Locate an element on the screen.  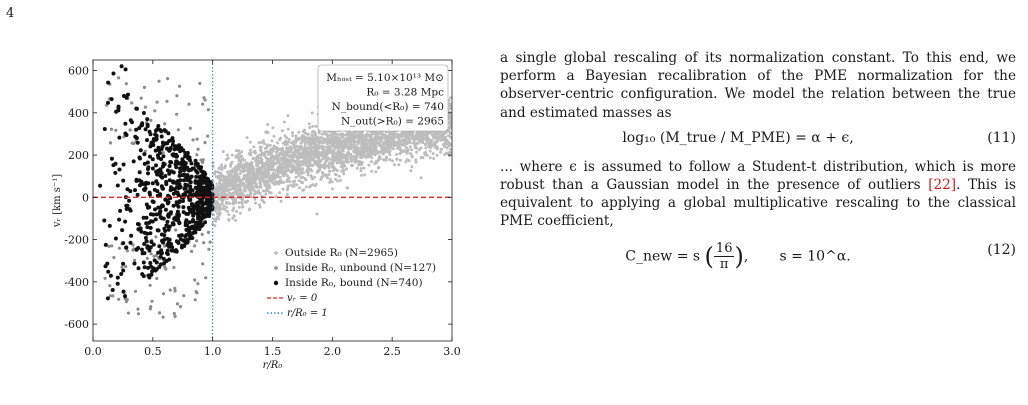
equation-12-rhs: s = 10^α. is located at coordinates (815, 256).